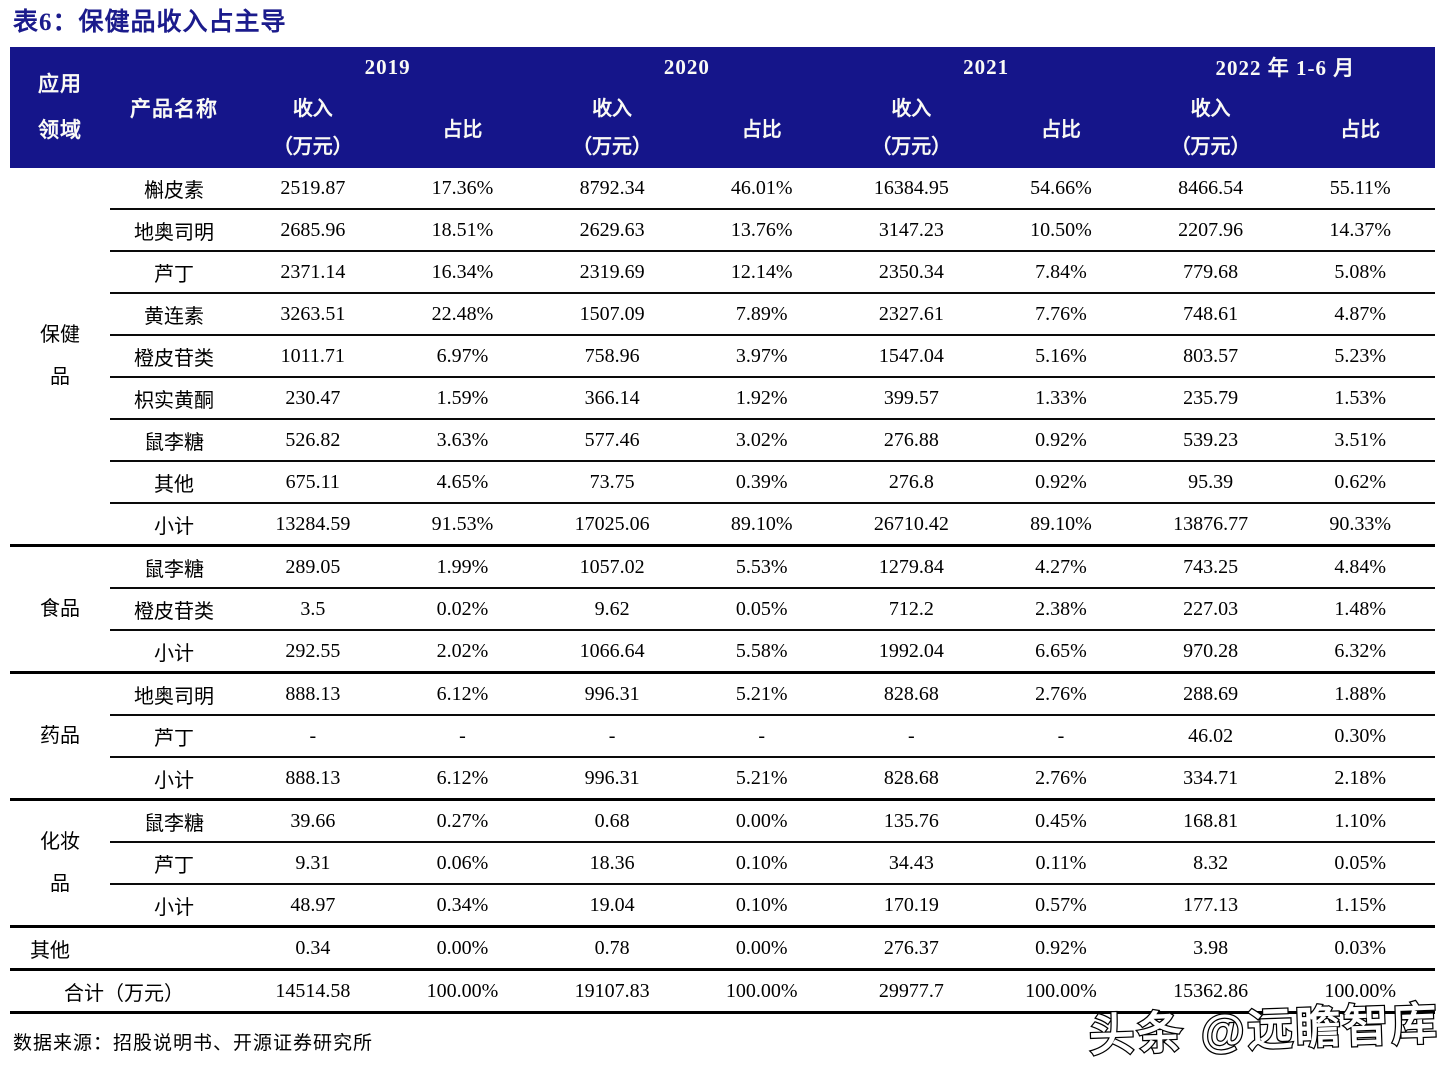 The height and width of the screenshot is (1075, 1445). What do you see at coordinates (174, 948) in the screenshot?
I see `product-name-cell` at bounding box center [174, 948].